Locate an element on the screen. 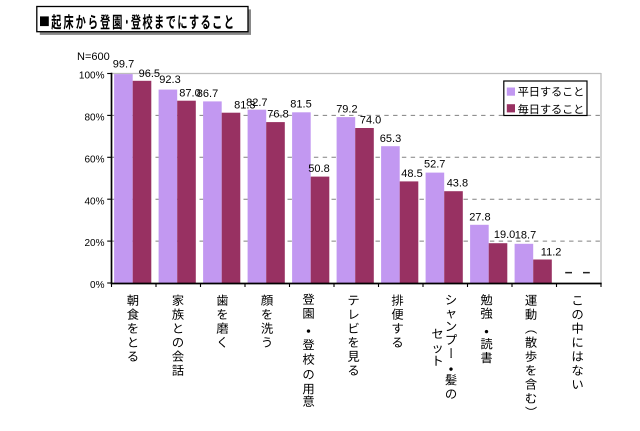  svg-text: 74.0 is located at coordinates (370, 121).